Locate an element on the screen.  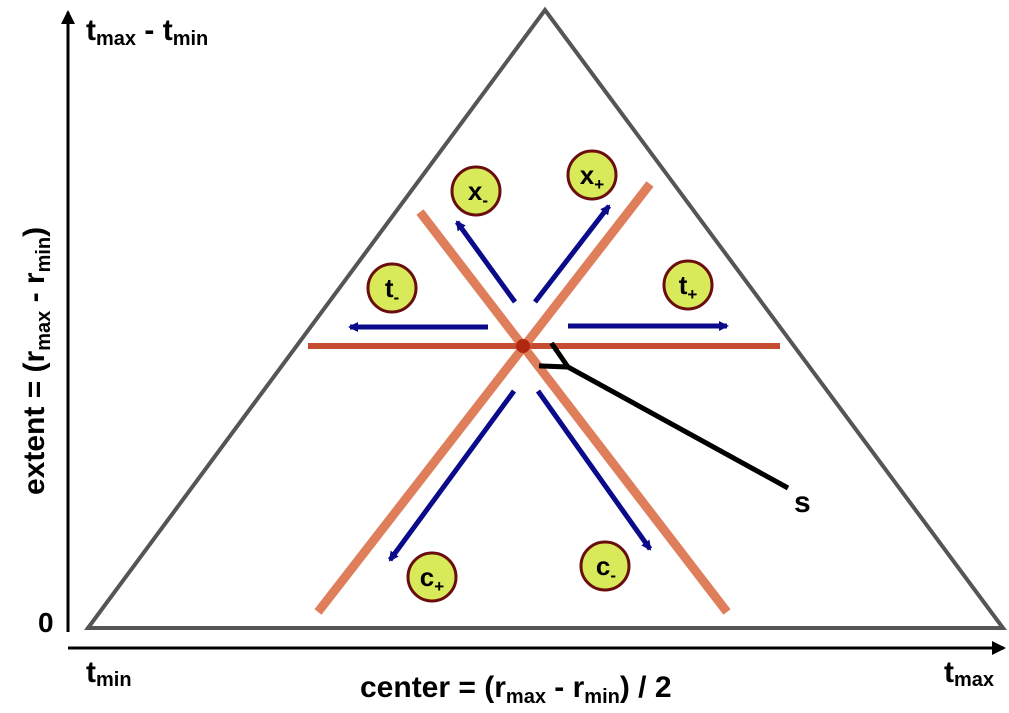
svg-text: c+ is located at coordinates (432, 579).